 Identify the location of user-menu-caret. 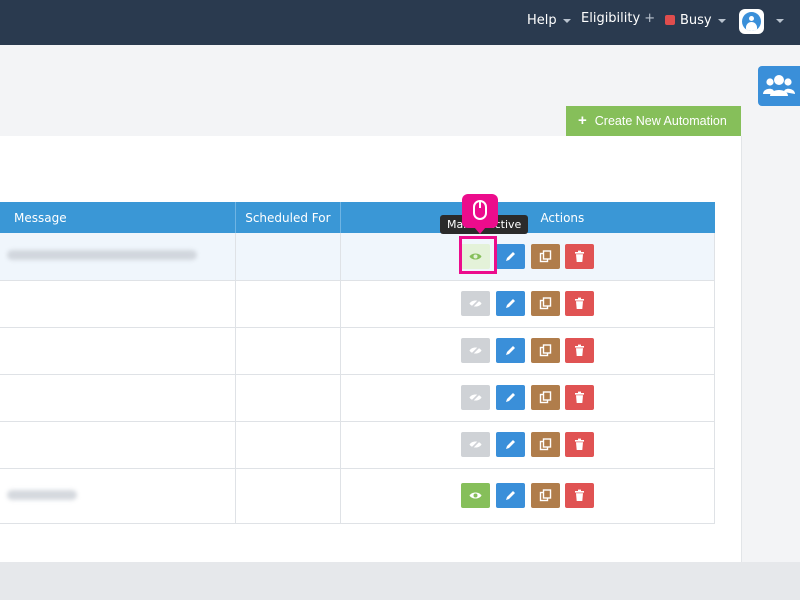
(777, 22).